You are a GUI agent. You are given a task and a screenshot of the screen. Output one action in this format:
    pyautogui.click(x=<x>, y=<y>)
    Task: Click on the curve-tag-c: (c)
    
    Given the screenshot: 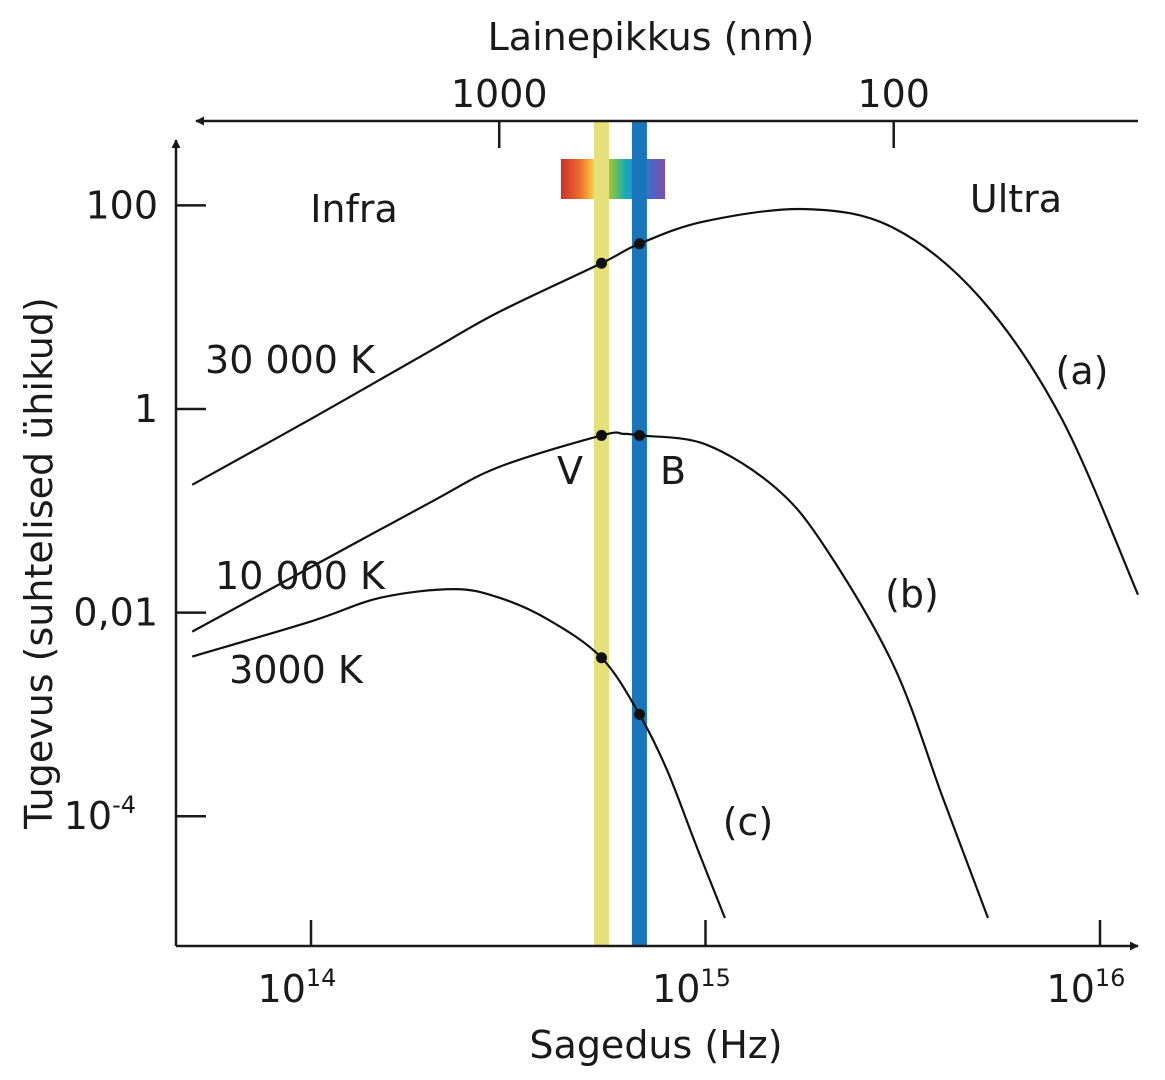 What is the action you would take?
    pyautogui.click(x=748, y=822)
    